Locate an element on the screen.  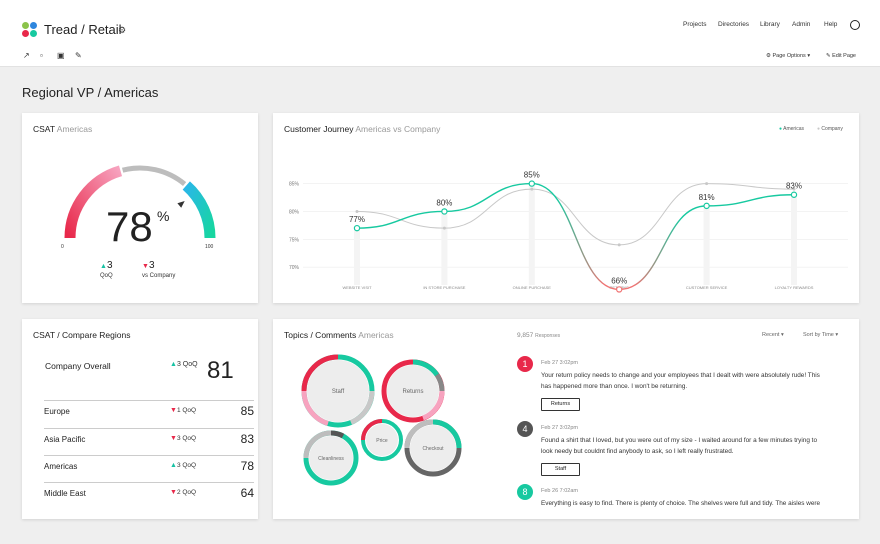
y-tick-label: 75% is located at coordinates (294, 240).